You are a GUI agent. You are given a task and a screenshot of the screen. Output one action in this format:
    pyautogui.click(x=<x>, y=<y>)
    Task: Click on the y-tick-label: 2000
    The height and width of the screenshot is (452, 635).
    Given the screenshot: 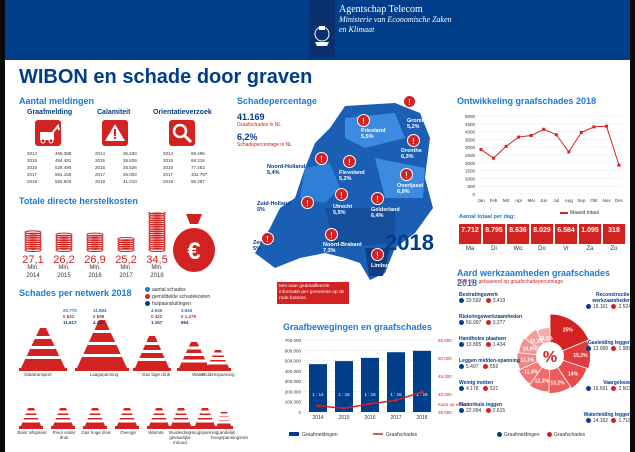 What is the action you would take?
    pyautogui.click(x=470, y=163)
    